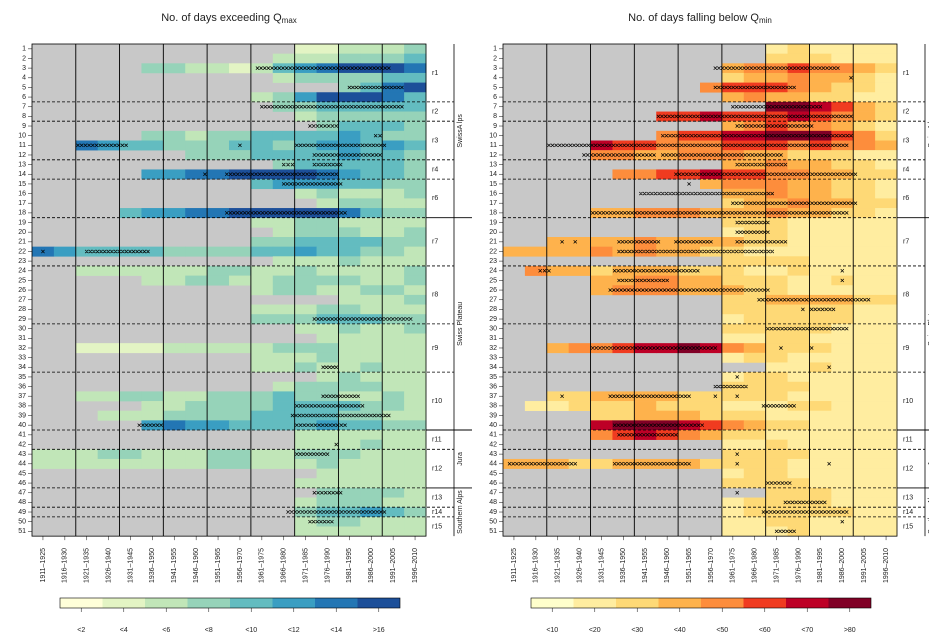 The image size is (929, 644). Describe the element at coordinates (493, 454) in the screenshot. I see `row-label: 43` at that location.